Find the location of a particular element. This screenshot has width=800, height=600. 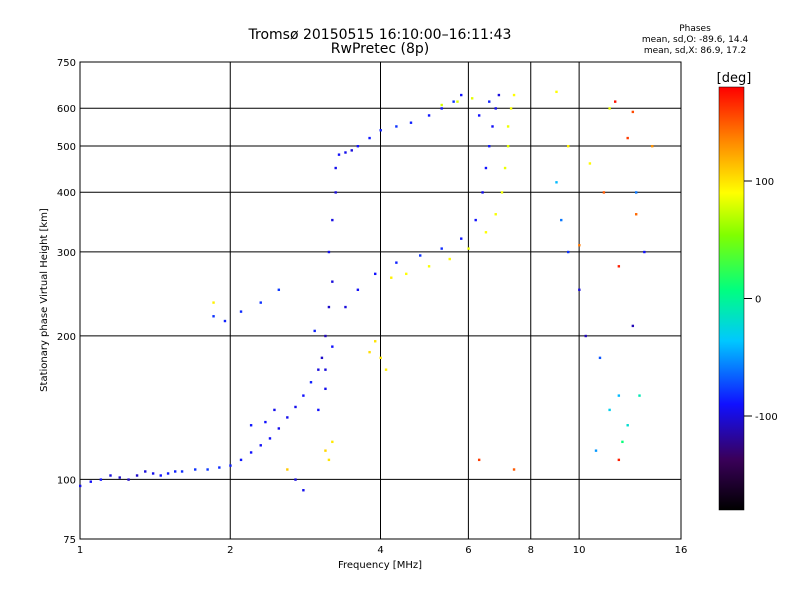

x-tick-label: 2 is located at coordinates (230, 550).